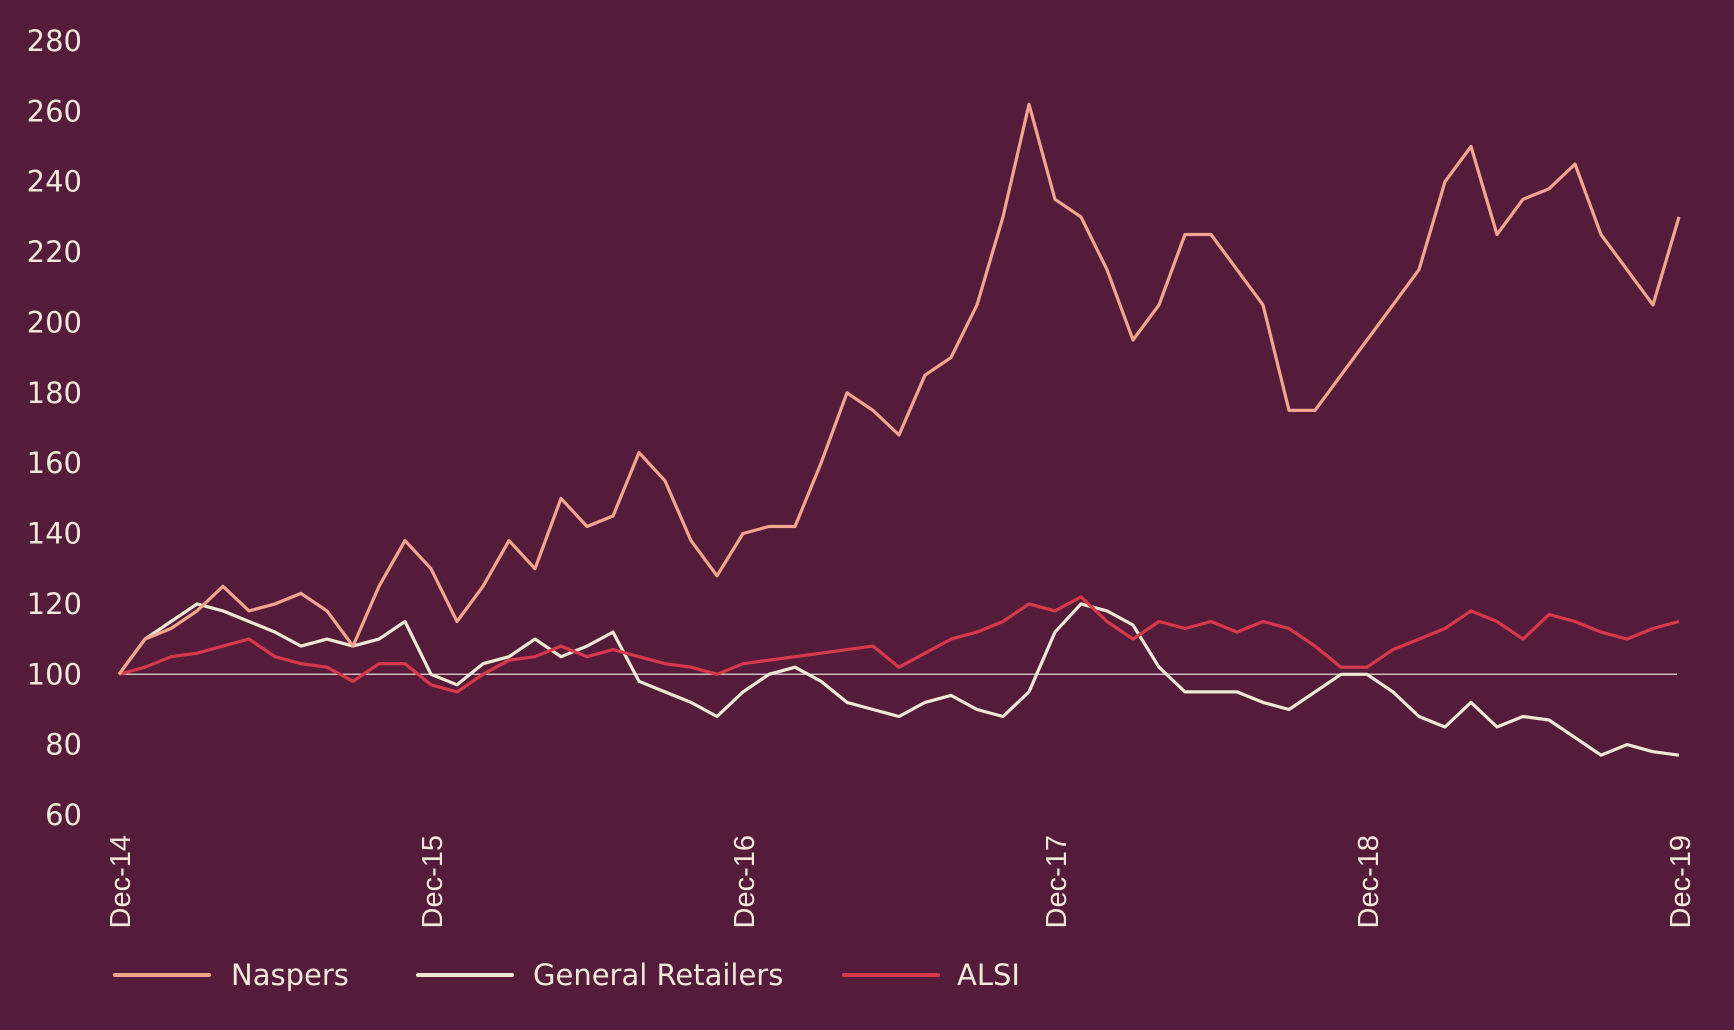 This screenshot has width=1734, height=1030. I want to click on y-tick-label: 60, so click(63, 815).